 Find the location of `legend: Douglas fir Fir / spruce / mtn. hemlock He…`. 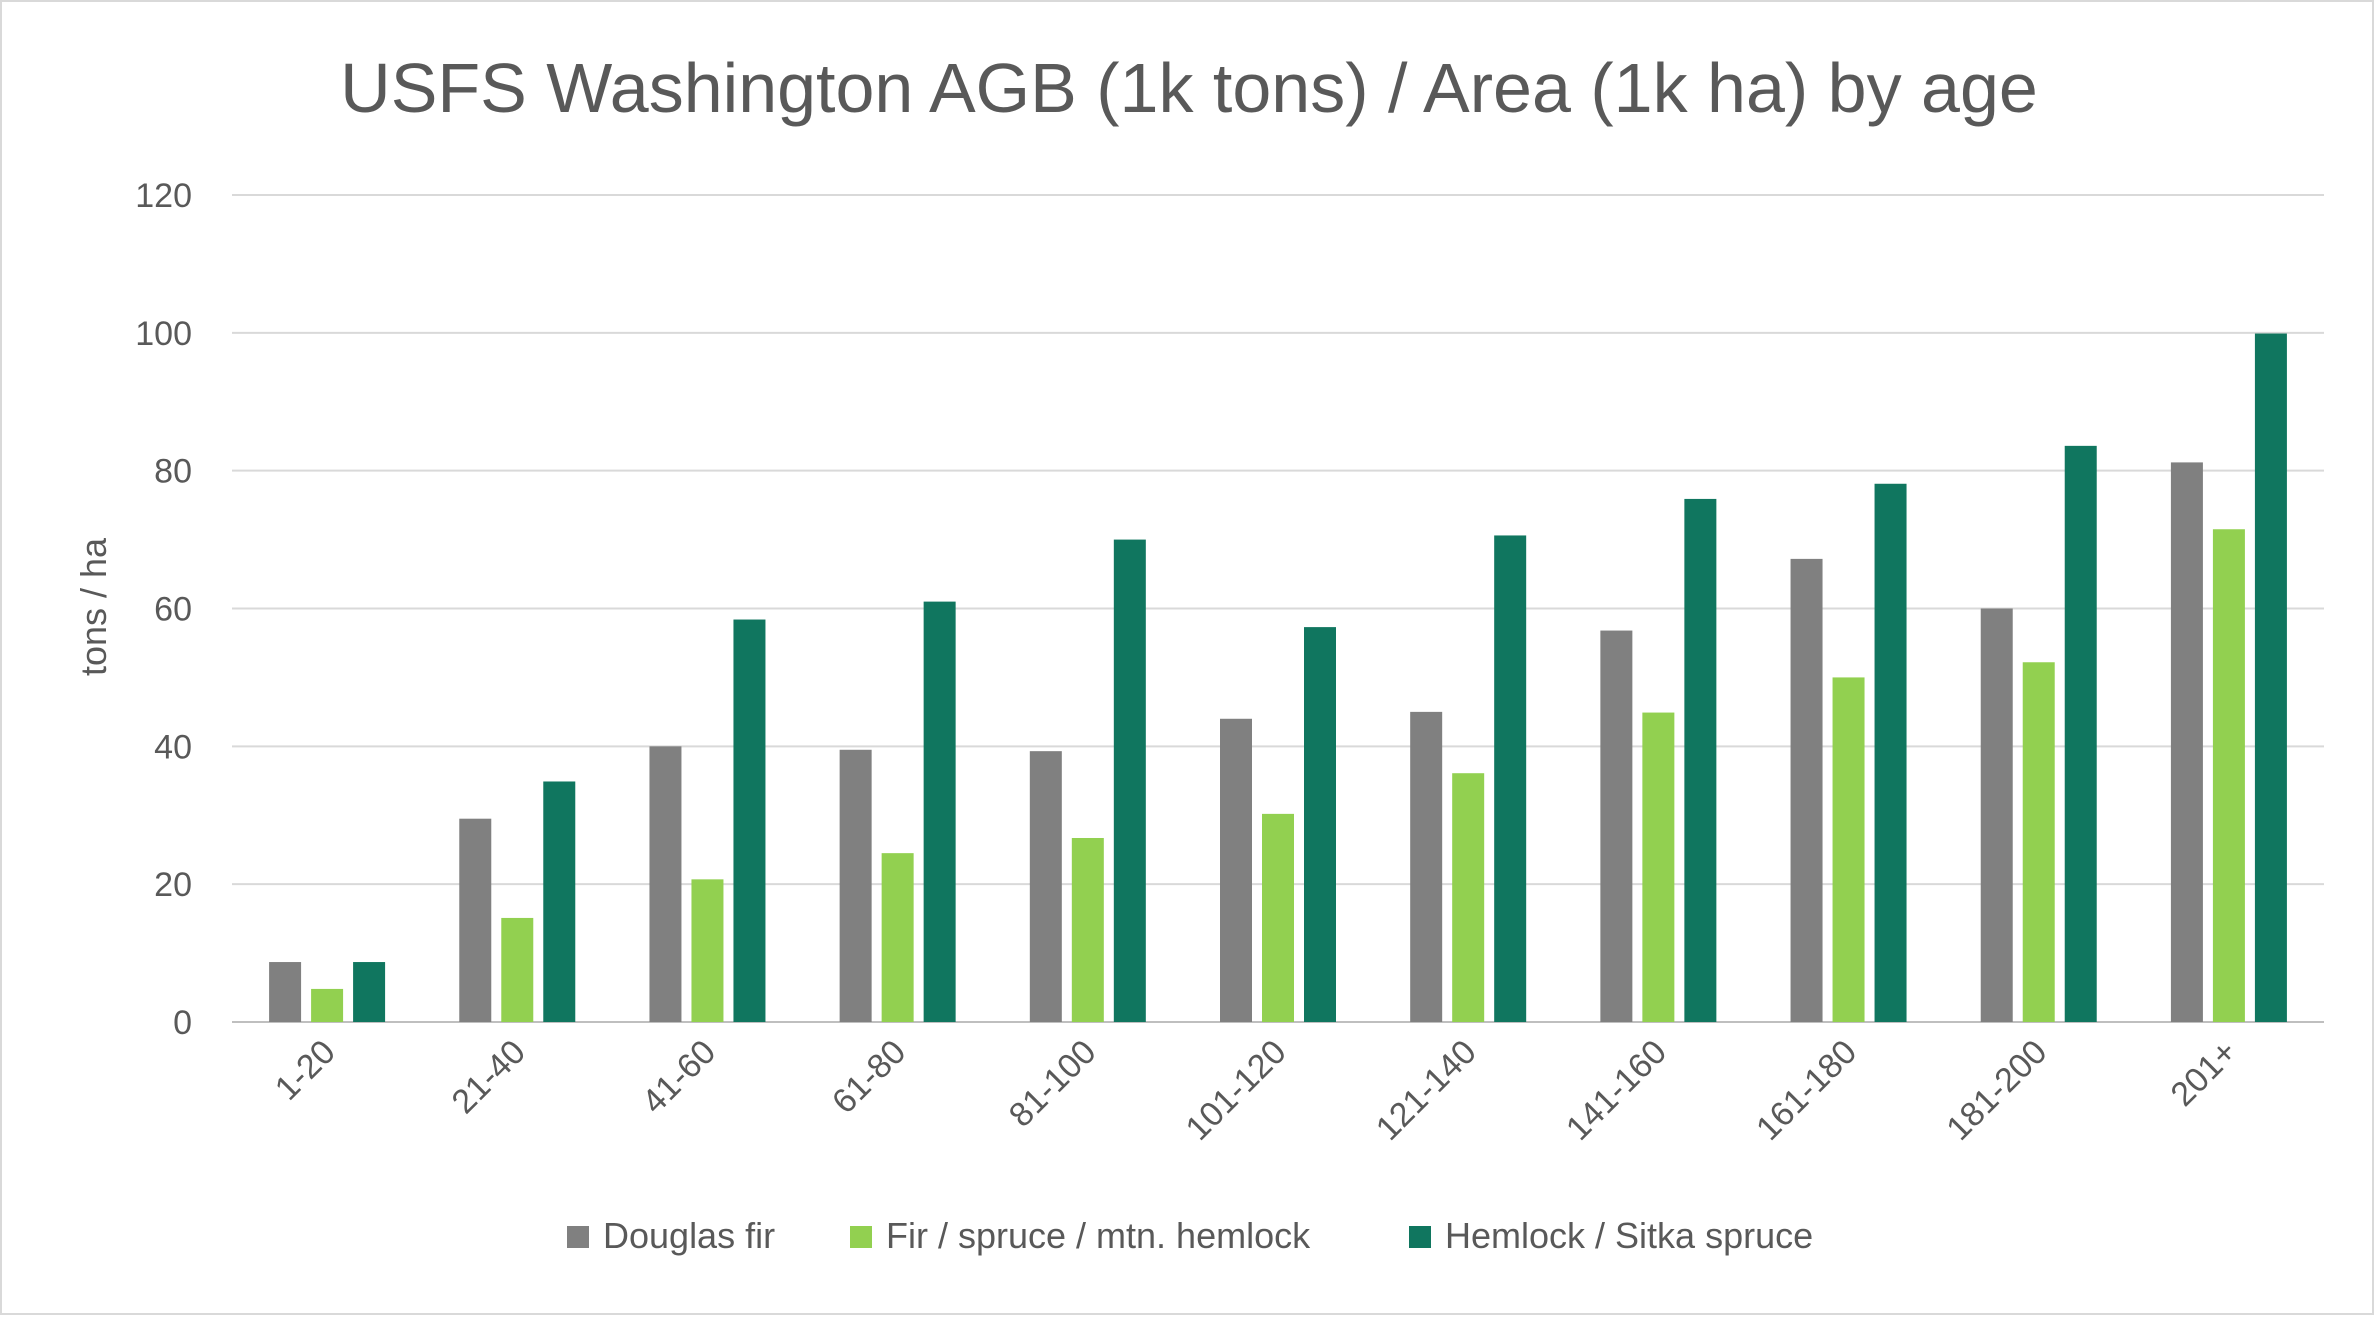

legend: Douglas fir Fir / spruce / mtn. hemlock He… is located at coordinates (1190, 1235).